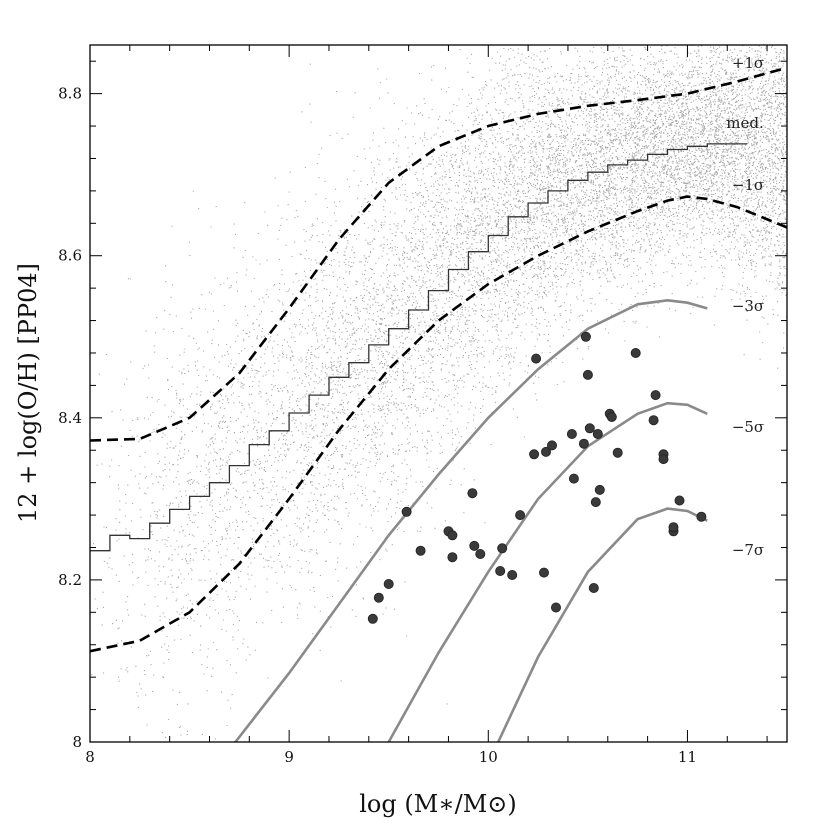  I want to click on y-tick-label: 8.8, so click(70, 94).